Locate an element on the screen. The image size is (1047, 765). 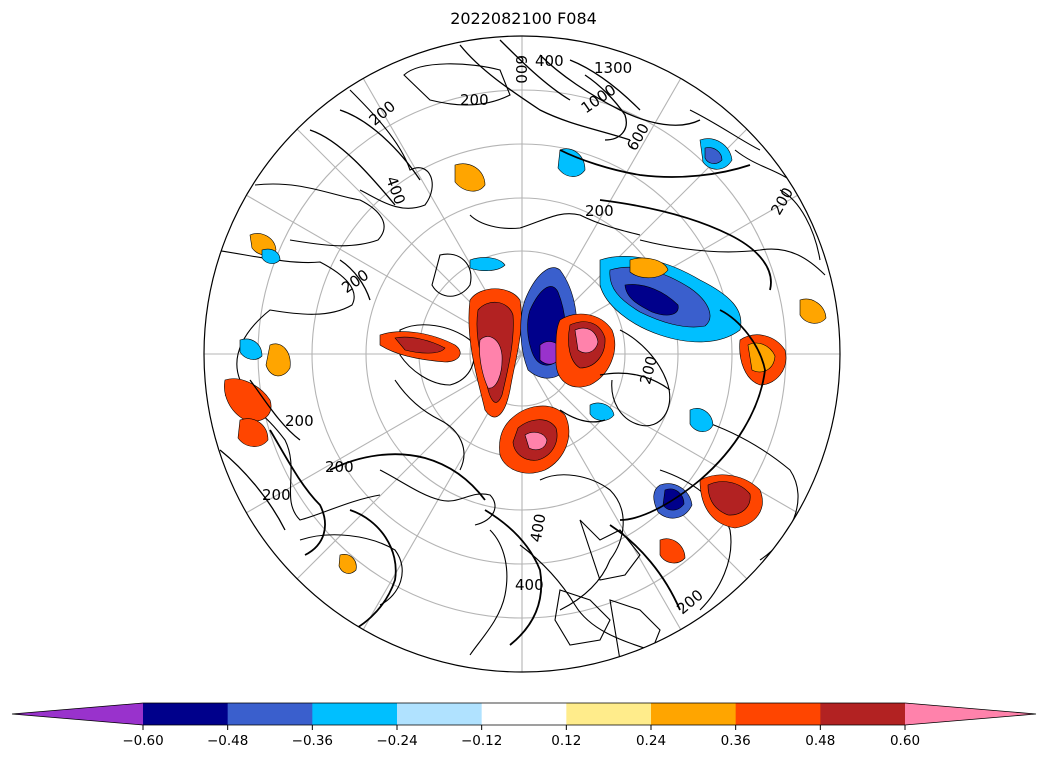
colorbar-extend-low is located at coordinates (77, 714).